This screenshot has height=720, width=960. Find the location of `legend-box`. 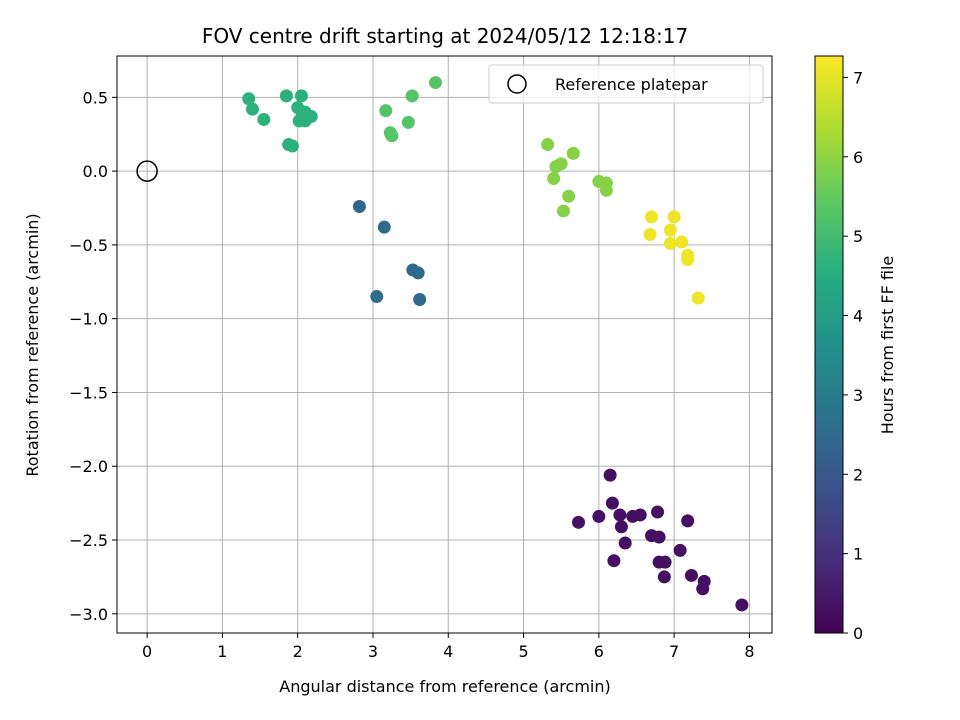

legend-box is located at coordinates (626, 84).